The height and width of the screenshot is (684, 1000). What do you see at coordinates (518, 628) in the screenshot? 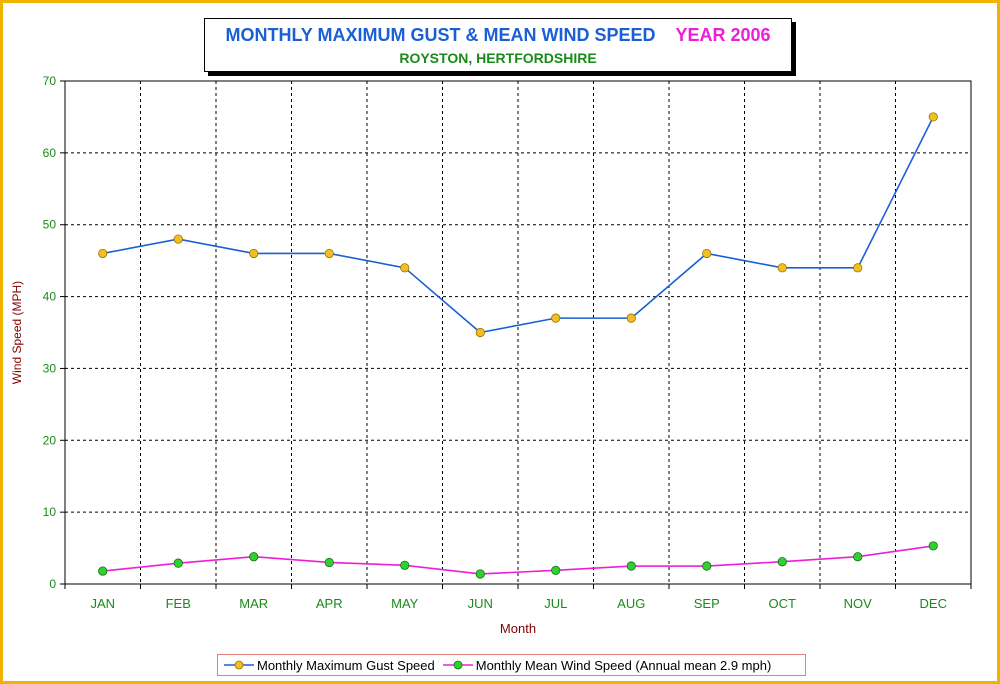
I see `x-axis-label: Month` at bounding box center [518, 628].